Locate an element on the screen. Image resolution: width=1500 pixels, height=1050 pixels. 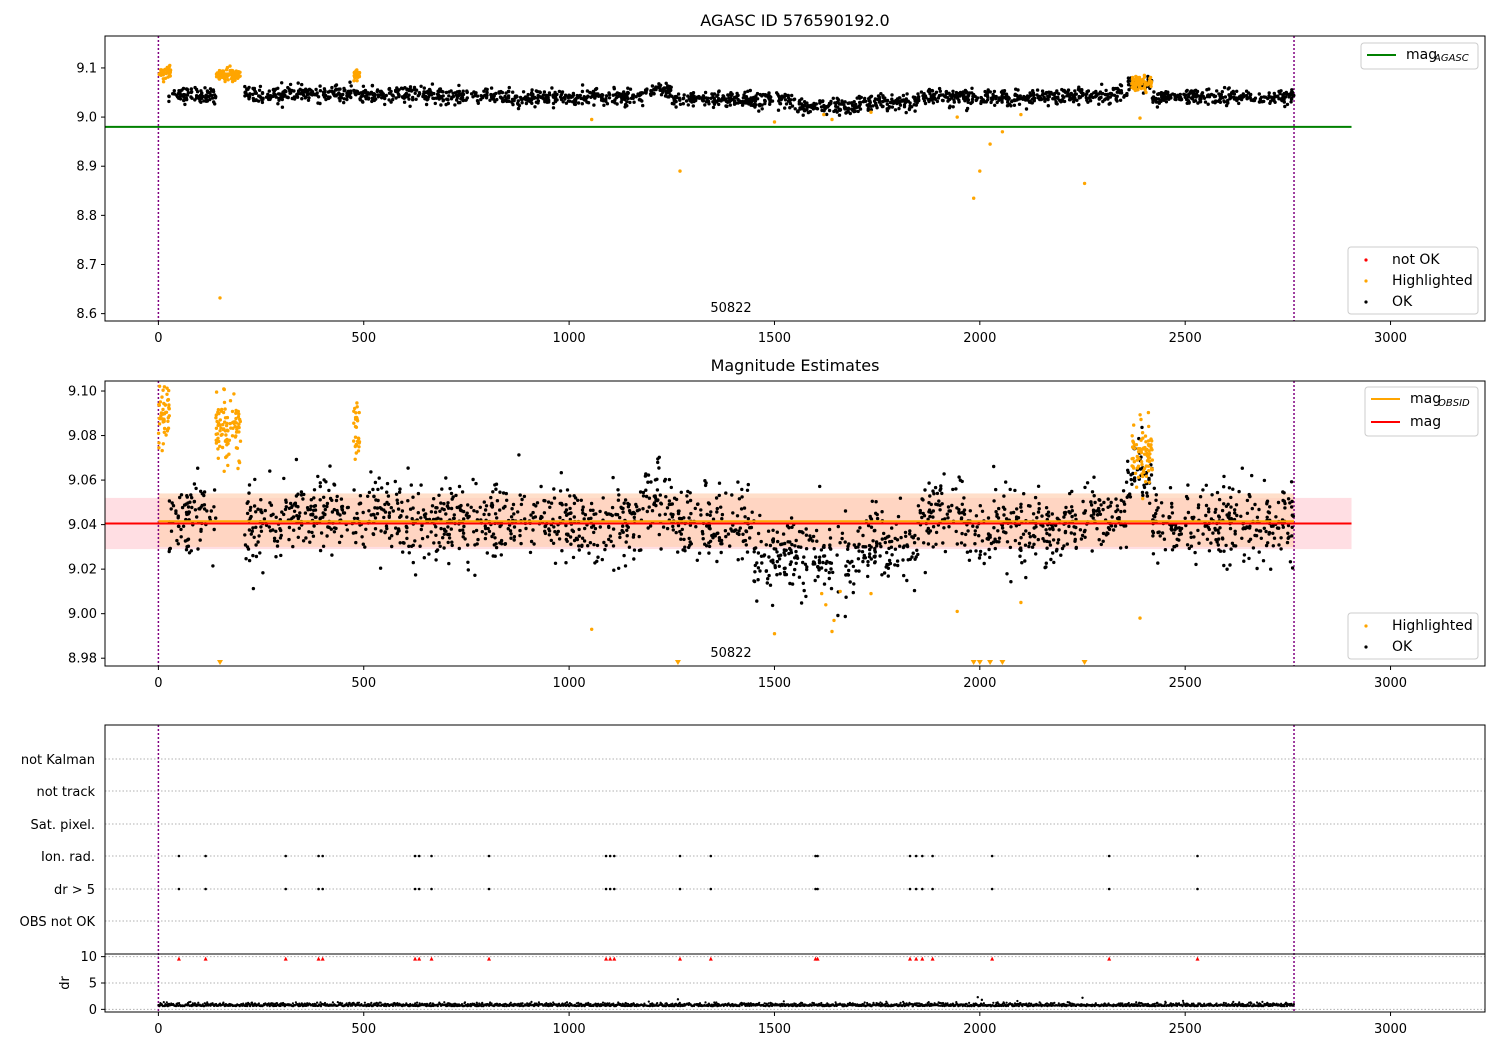
y-tick-label: 9.08 is located at coordinates (82, 436).